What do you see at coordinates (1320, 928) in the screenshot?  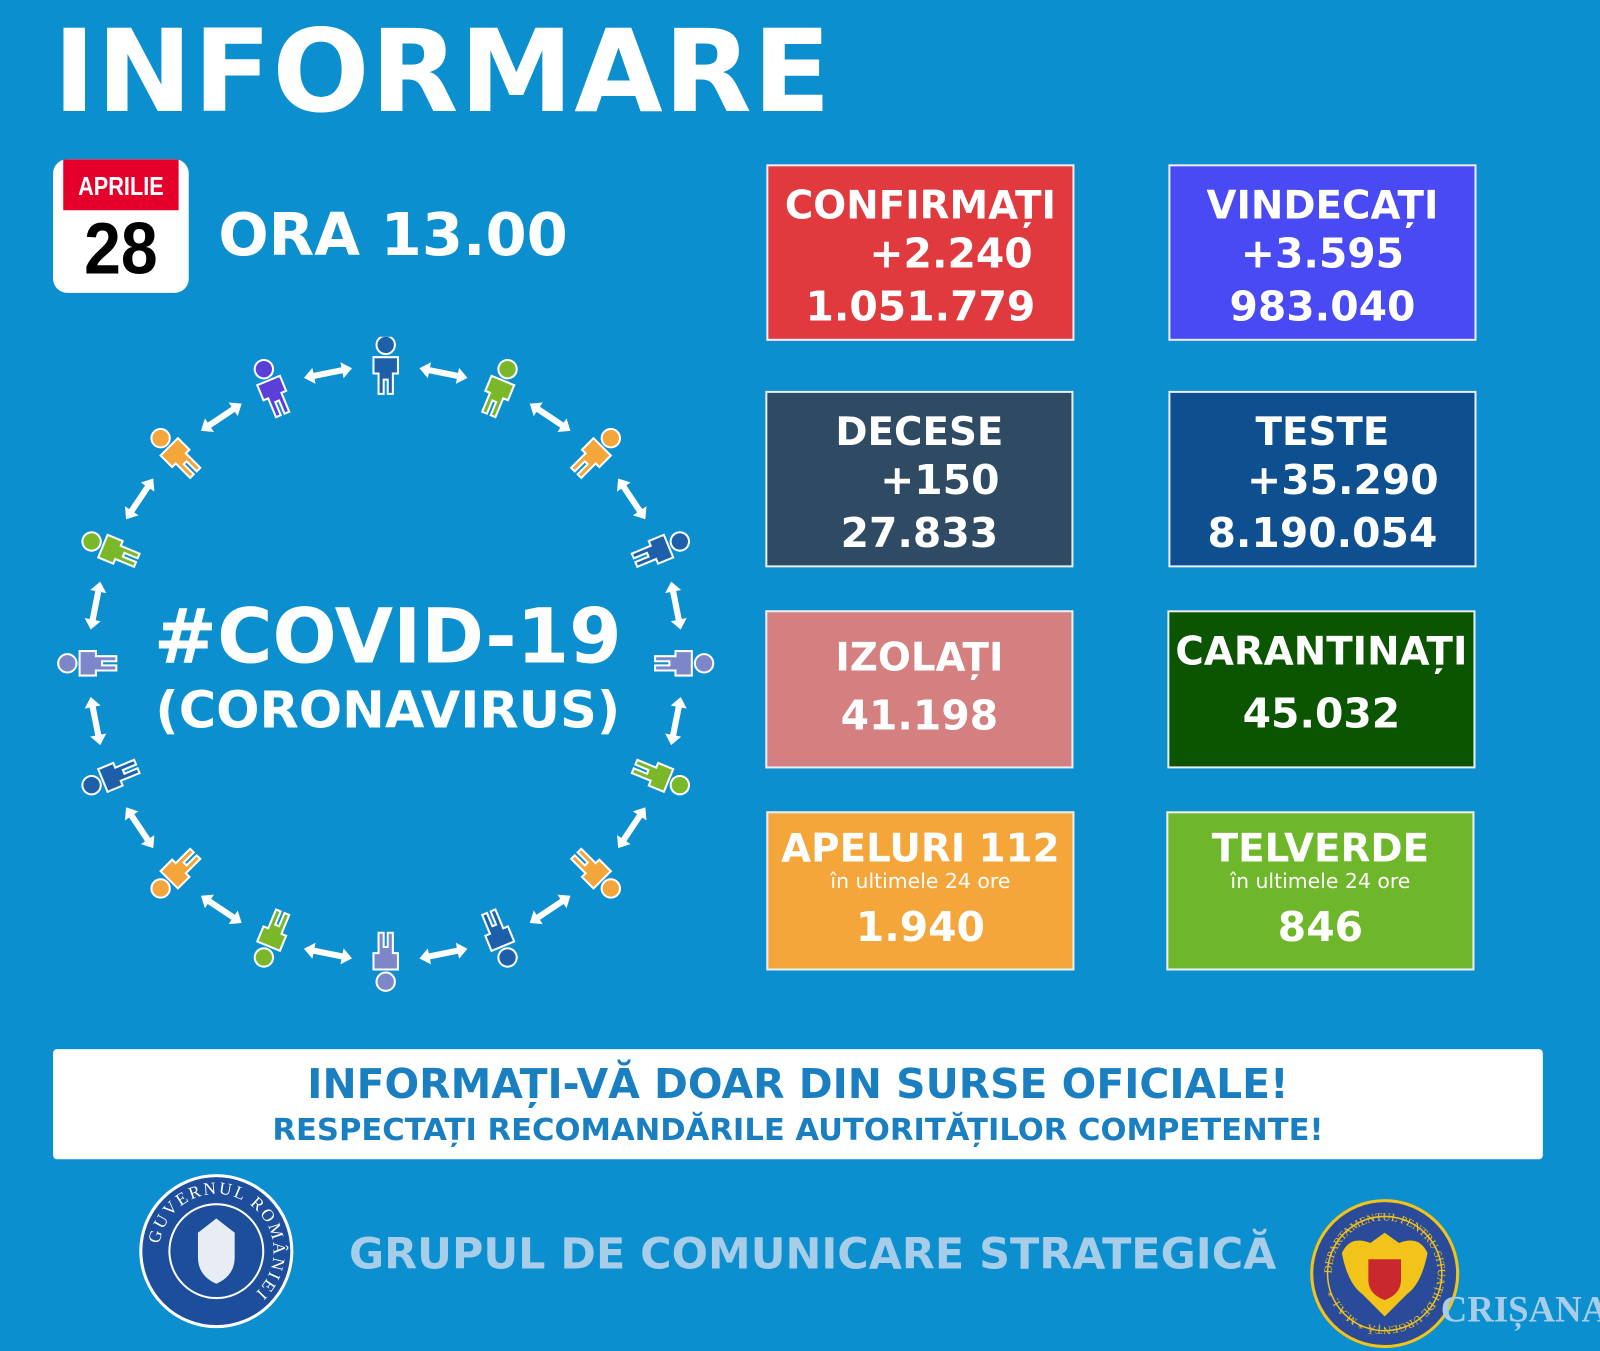 I see `card-total: 846` at bounding box center [1320, 928].